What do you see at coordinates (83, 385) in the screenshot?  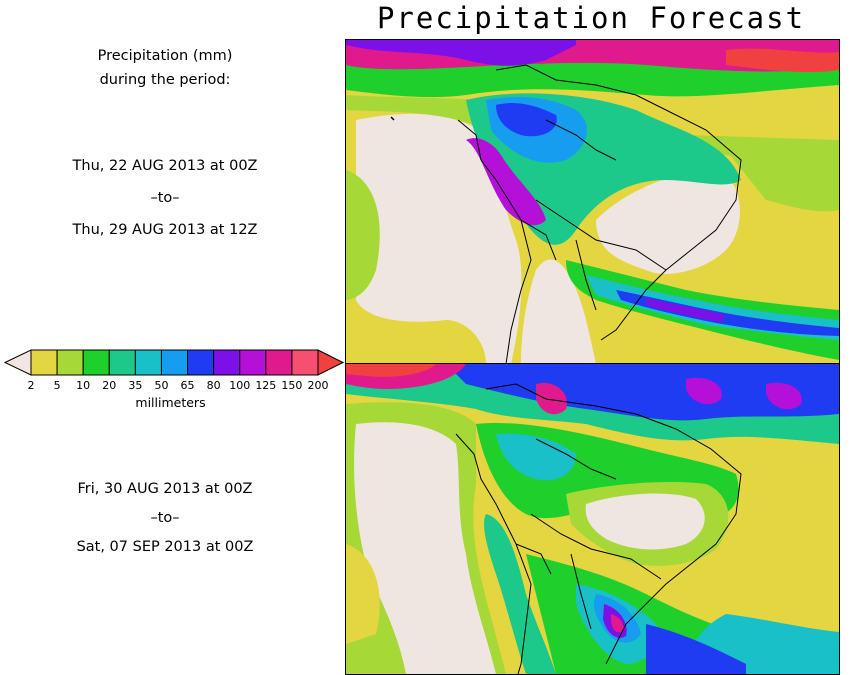 I see `legend-tick-label: 10` at bounding box center [83, 385].